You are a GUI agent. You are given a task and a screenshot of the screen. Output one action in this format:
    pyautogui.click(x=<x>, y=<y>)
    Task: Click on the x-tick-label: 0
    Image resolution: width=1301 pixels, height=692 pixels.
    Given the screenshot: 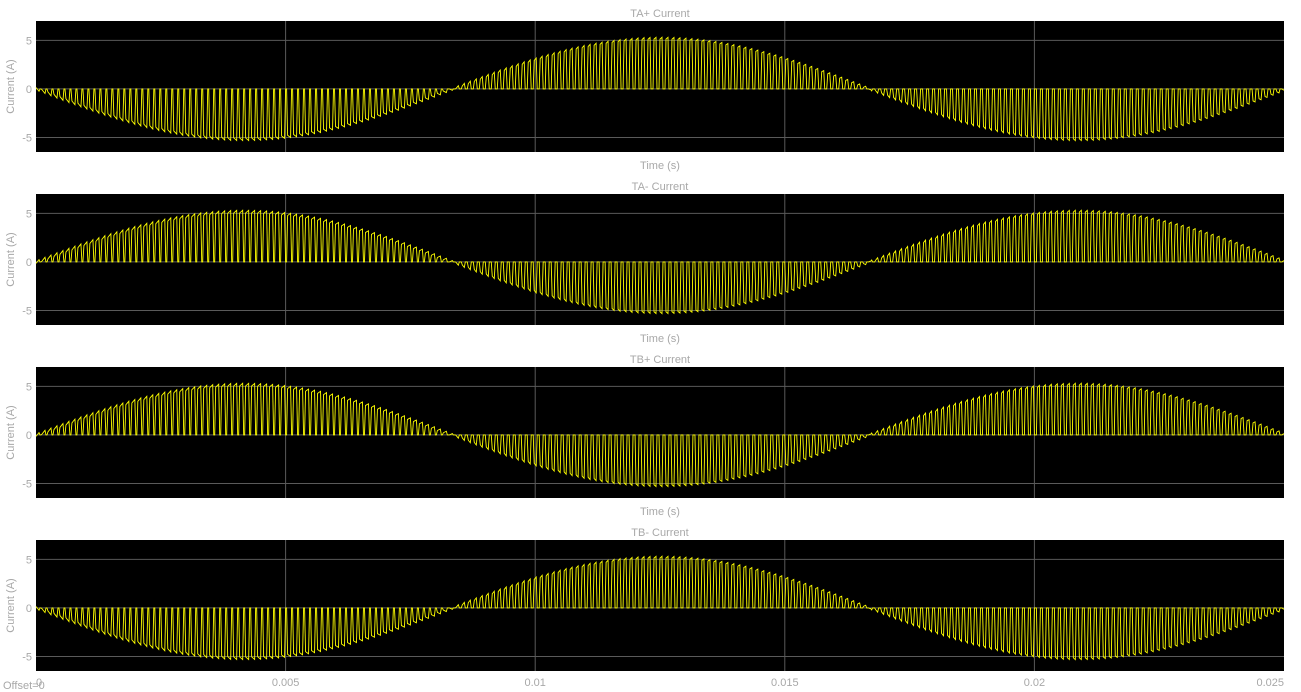 What is the action you would take?
    pyautogui.click(x=39, y=683)
    